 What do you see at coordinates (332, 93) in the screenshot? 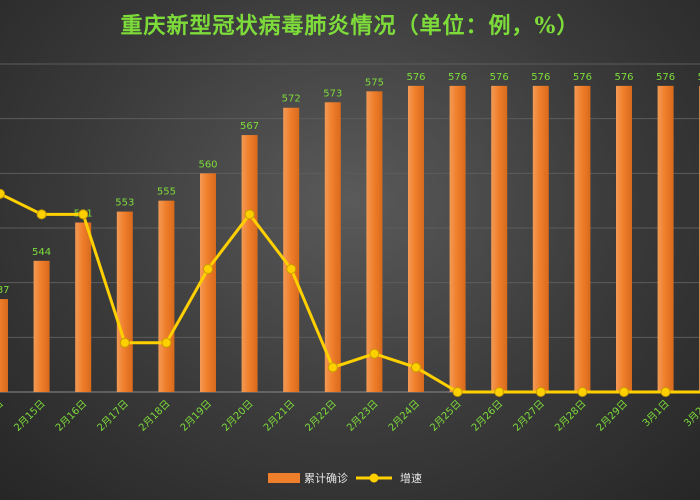
I see `bar-value-label: 573` at bounding box center [332, 93].